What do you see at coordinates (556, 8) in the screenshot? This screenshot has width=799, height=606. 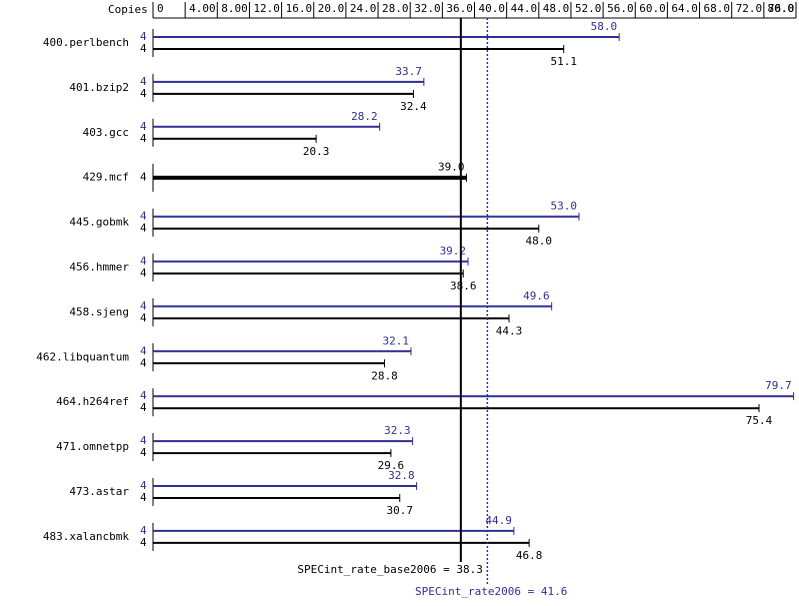 I see `x-tick-label: 48.0` at bounding box center [556, 8].